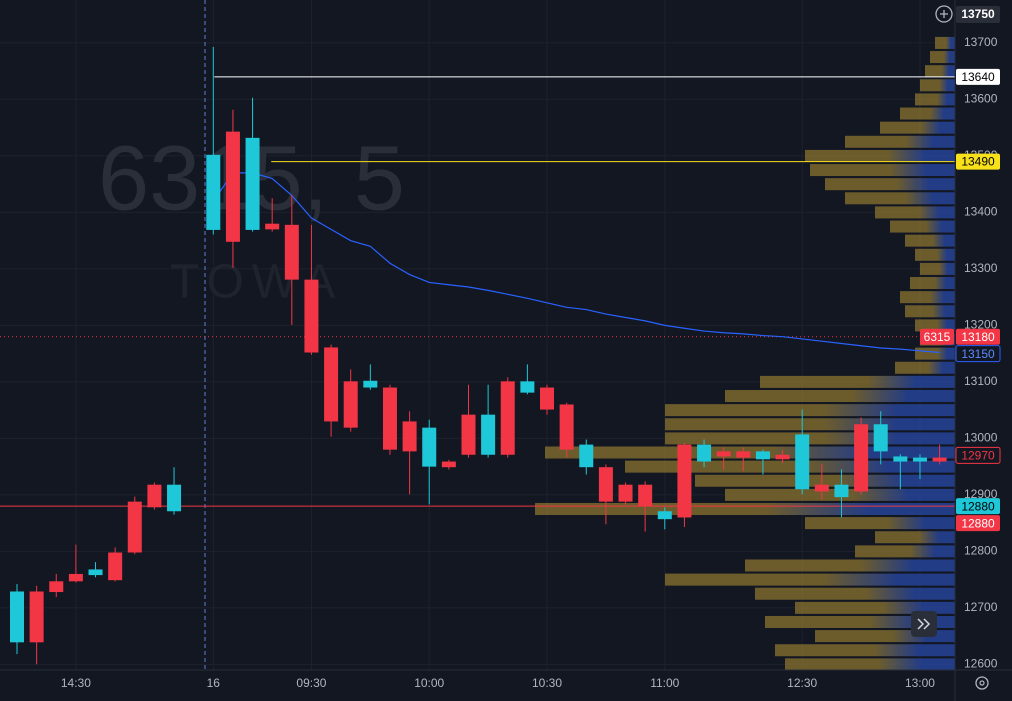 The width and height of the screenshot is (1012, 701). I want to click on y-tick-label: 13600, so click(981, 99).